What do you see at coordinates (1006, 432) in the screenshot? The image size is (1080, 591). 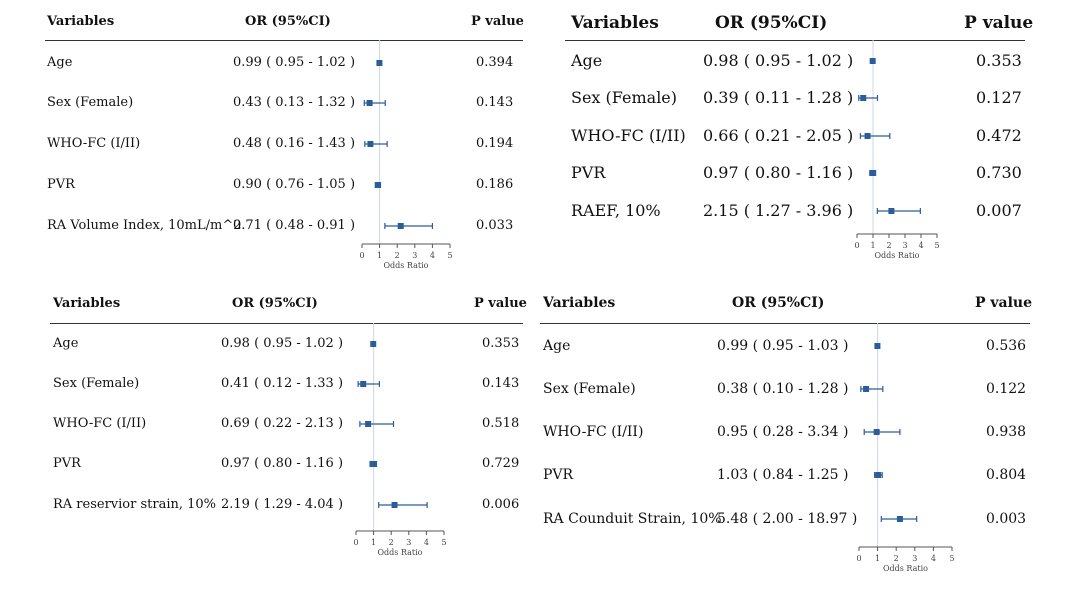 I see `row-p-value: 0.938` at bounding box center [1006, 432].